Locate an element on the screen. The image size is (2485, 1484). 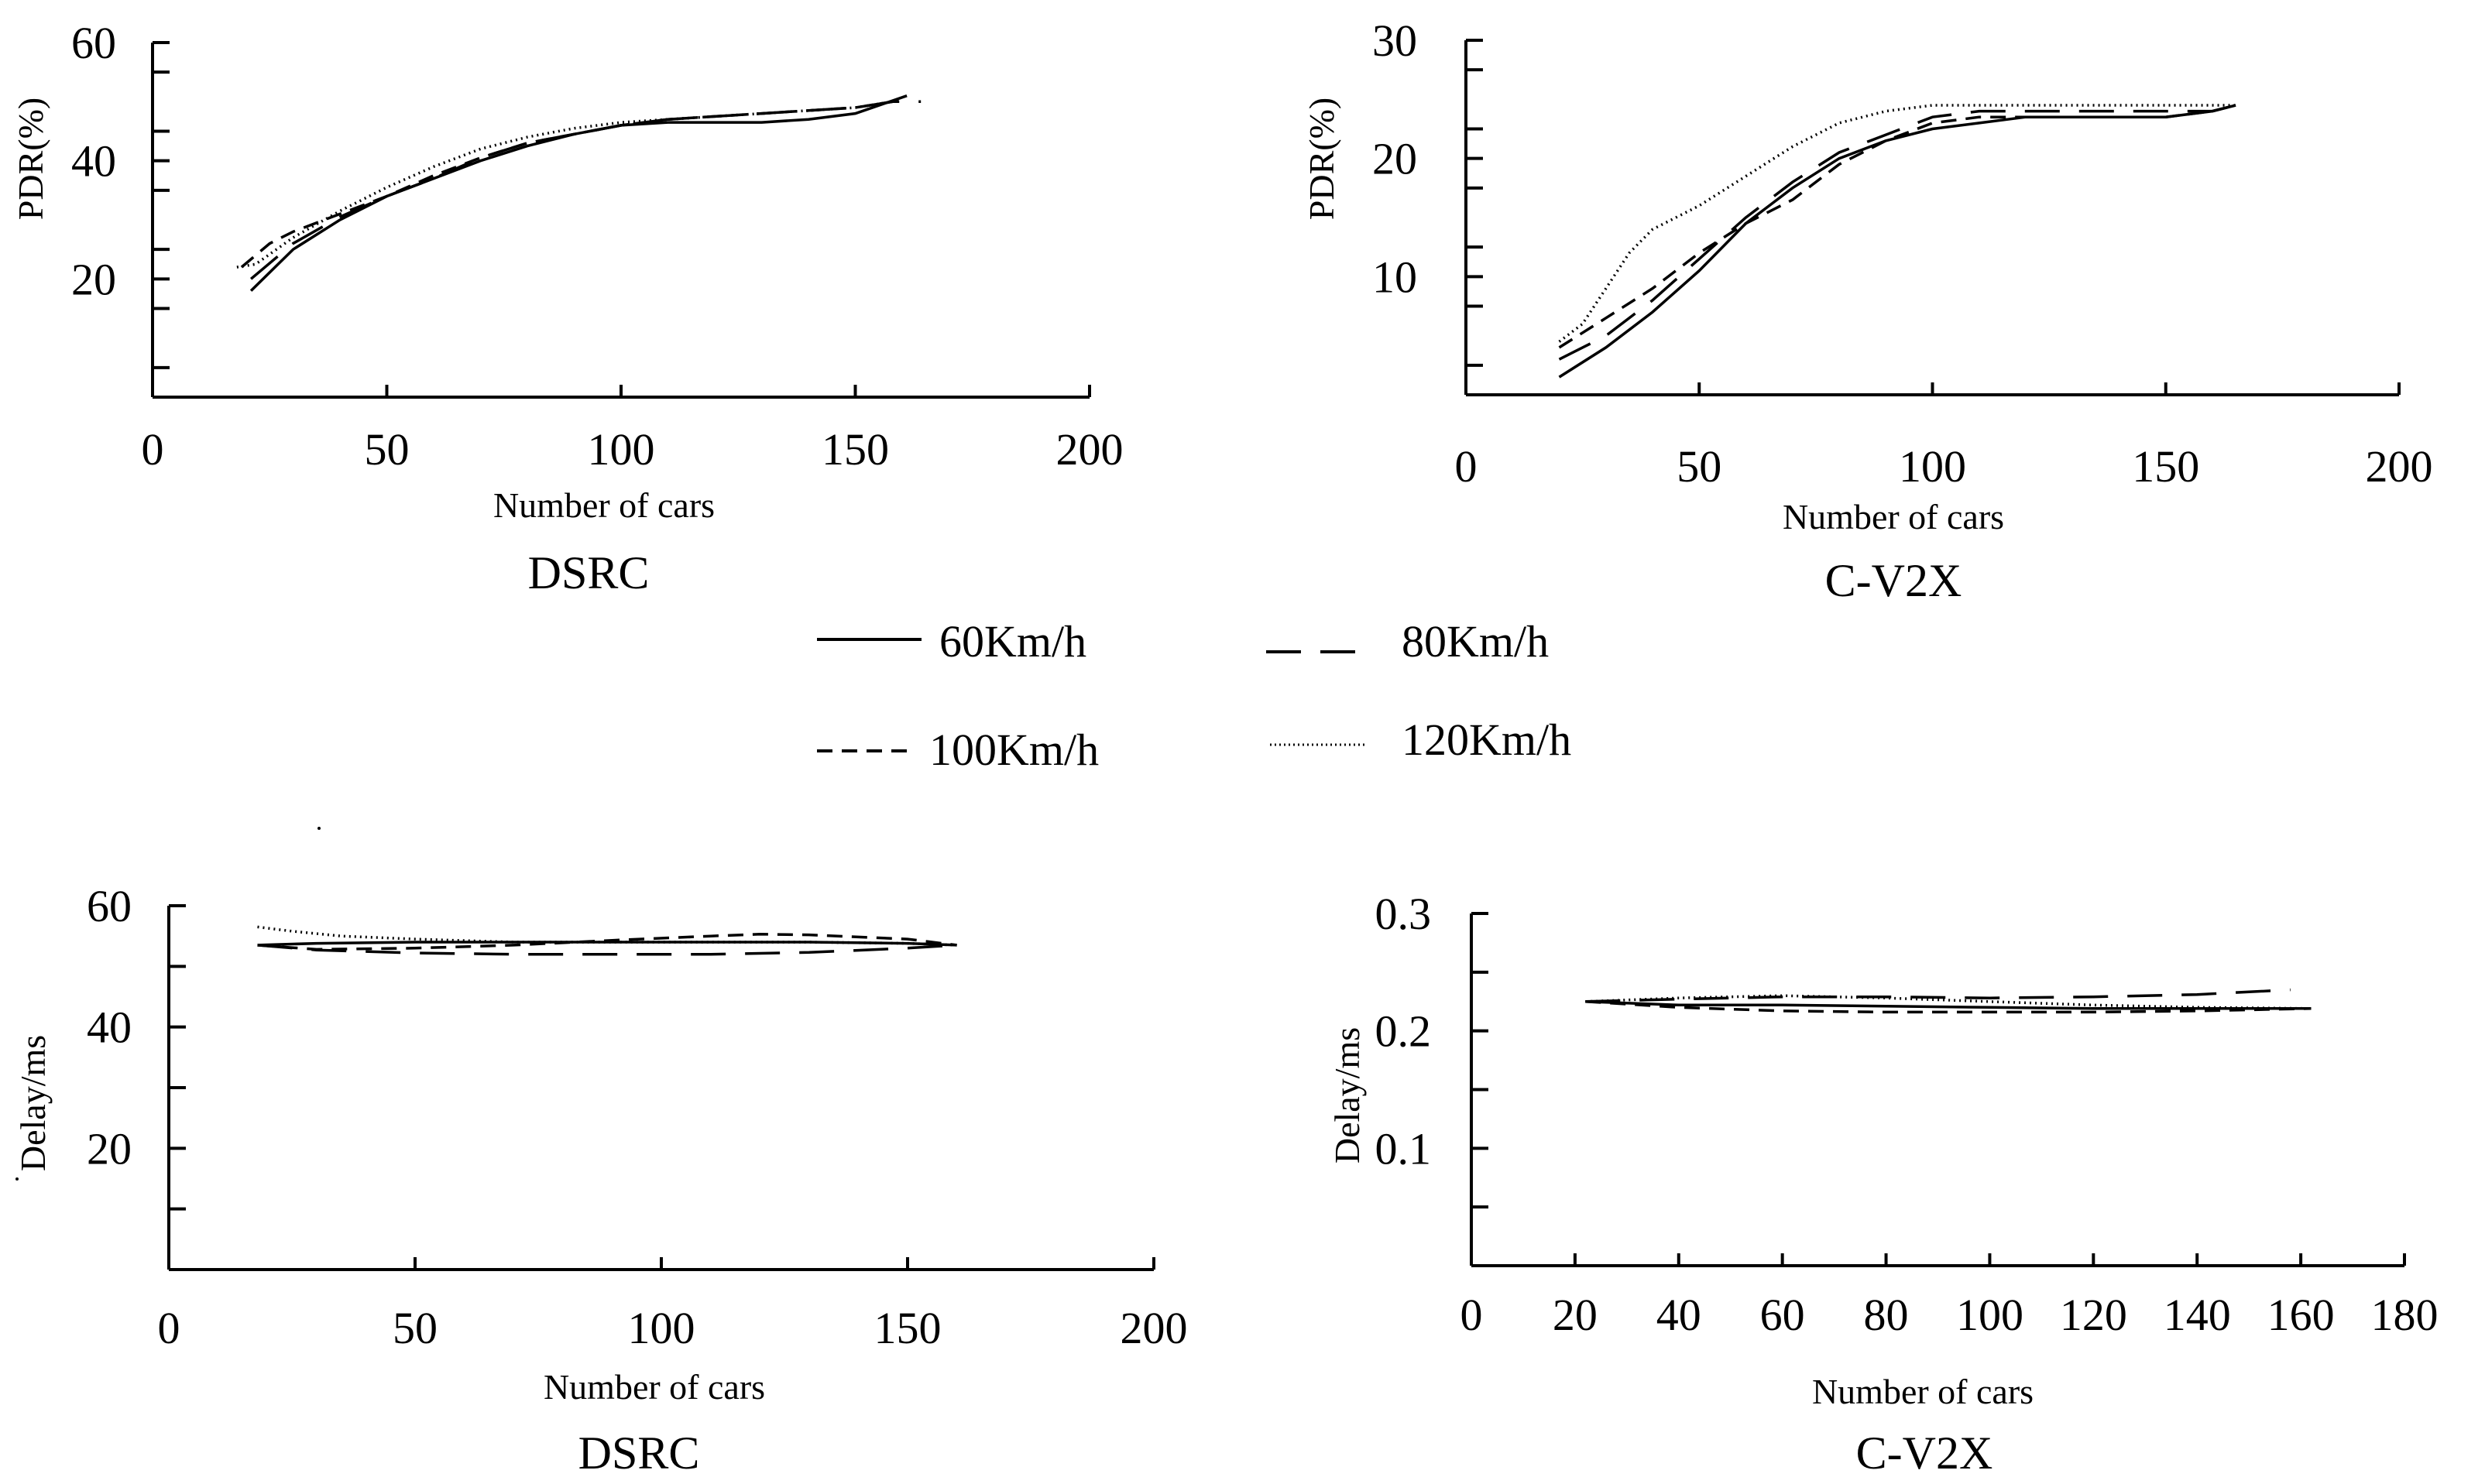
x-tick-label: 80 is located at coordinates (1886, 1315).